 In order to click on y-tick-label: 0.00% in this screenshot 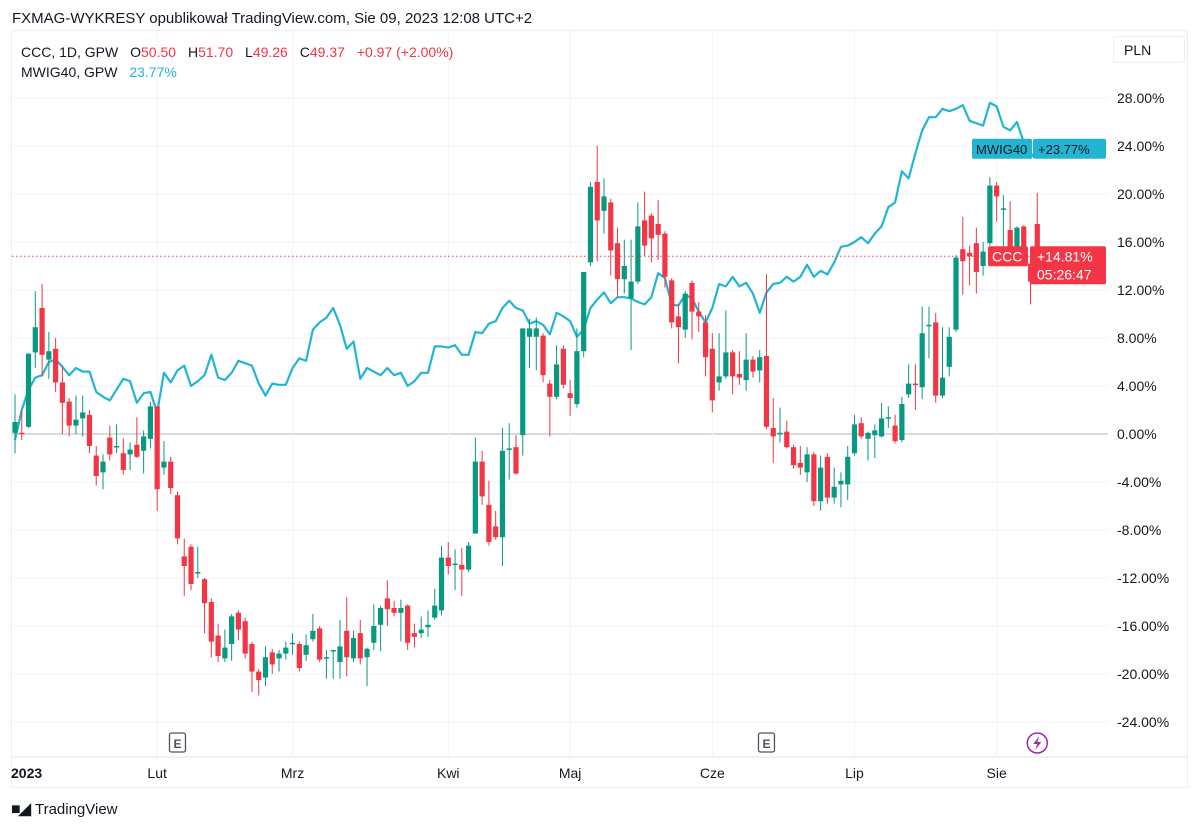, I will do `click(1137, 434)`.